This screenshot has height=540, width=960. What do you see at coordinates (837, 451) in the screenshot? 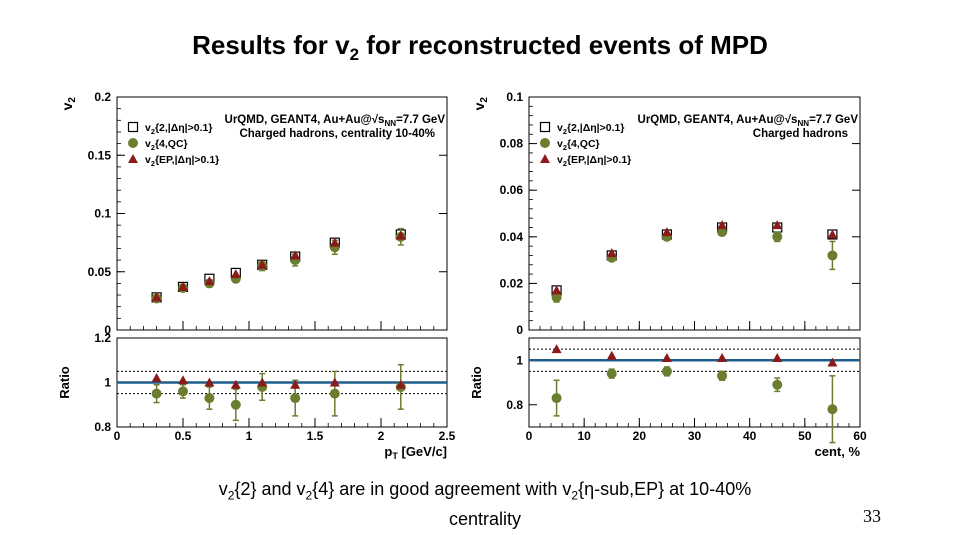
I see `x-axis-label: cent, %` at bounding box center [837, 451].